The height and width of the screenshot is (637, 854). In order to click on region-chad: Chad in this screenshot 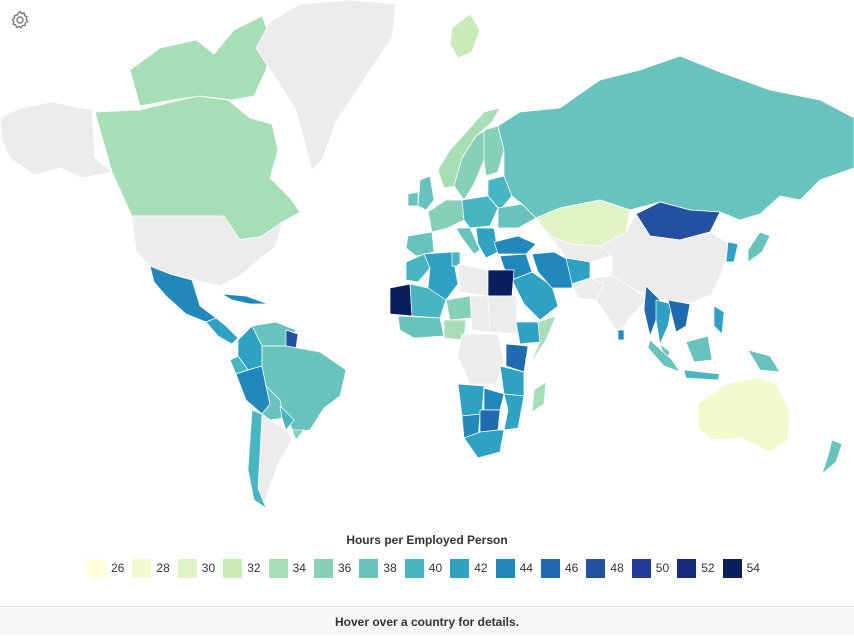, I will do `click(480, 314)`.